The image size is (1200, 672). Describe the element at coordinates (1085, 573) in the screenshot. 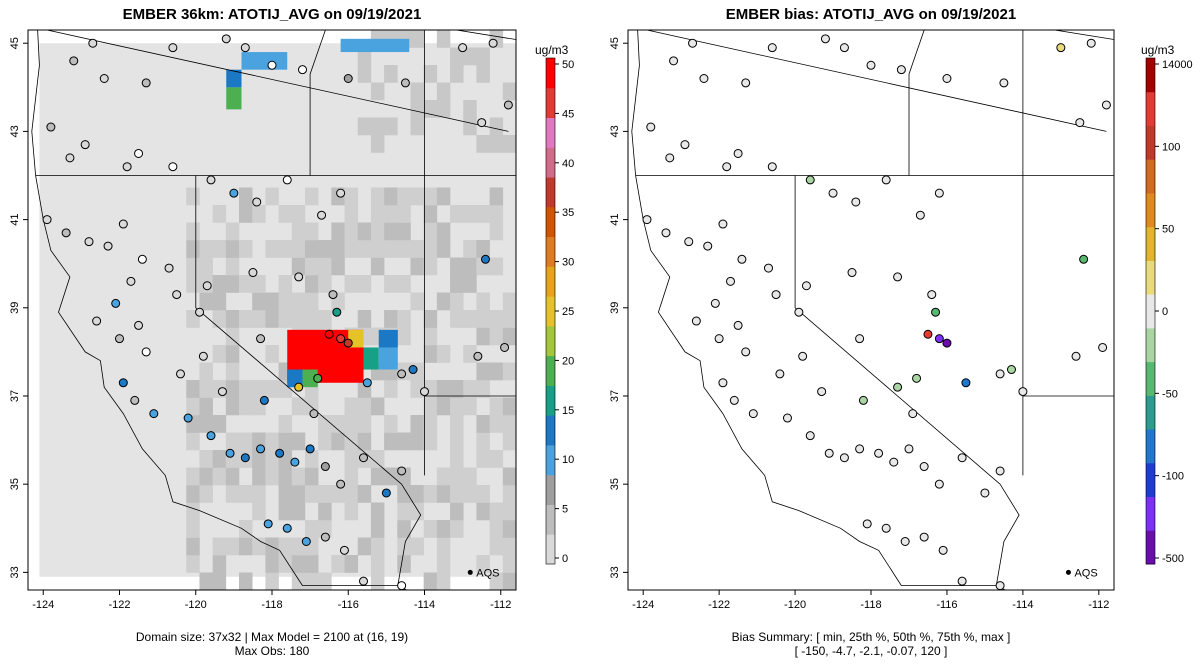

I see `aqs-legend-label: AQS` at that location.